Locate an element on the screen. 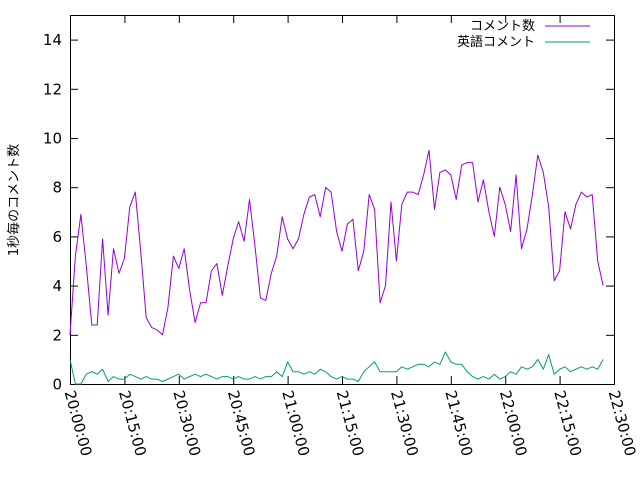 The image size is (640, 480). y-tick-label: 10 is located at coordinates (52, 139).